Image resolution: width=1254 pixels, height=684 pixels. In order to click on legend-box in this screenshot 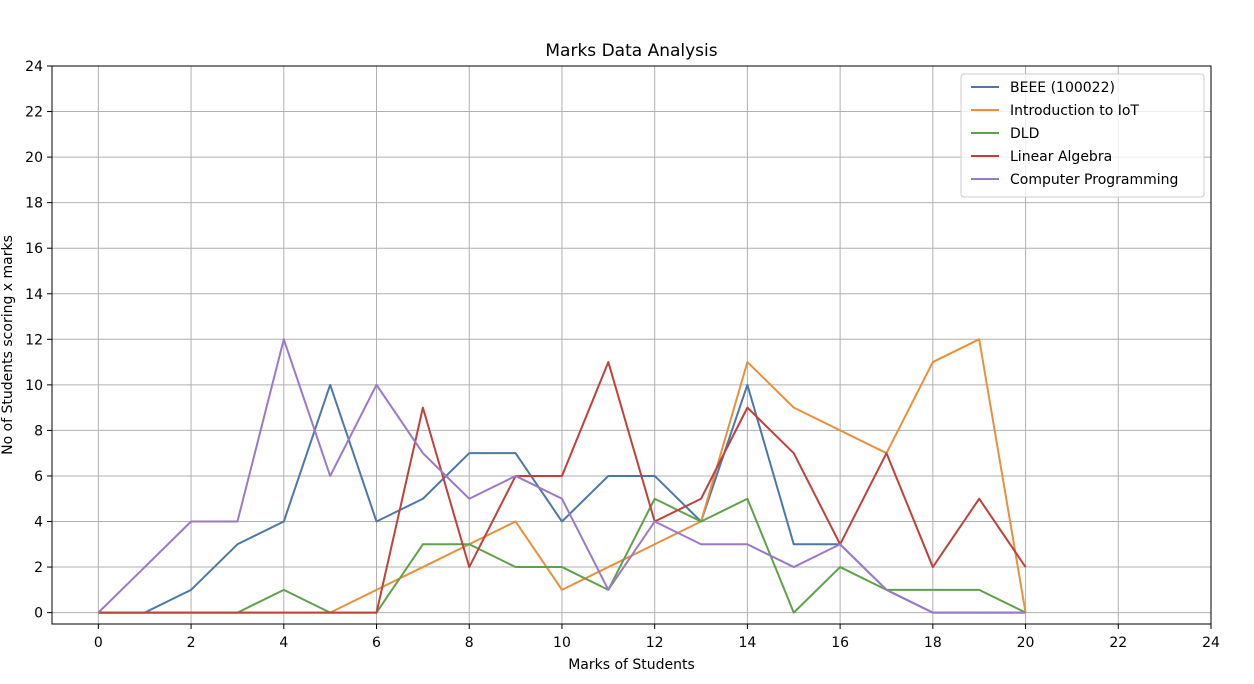, I will do `click(1082, 135)`.